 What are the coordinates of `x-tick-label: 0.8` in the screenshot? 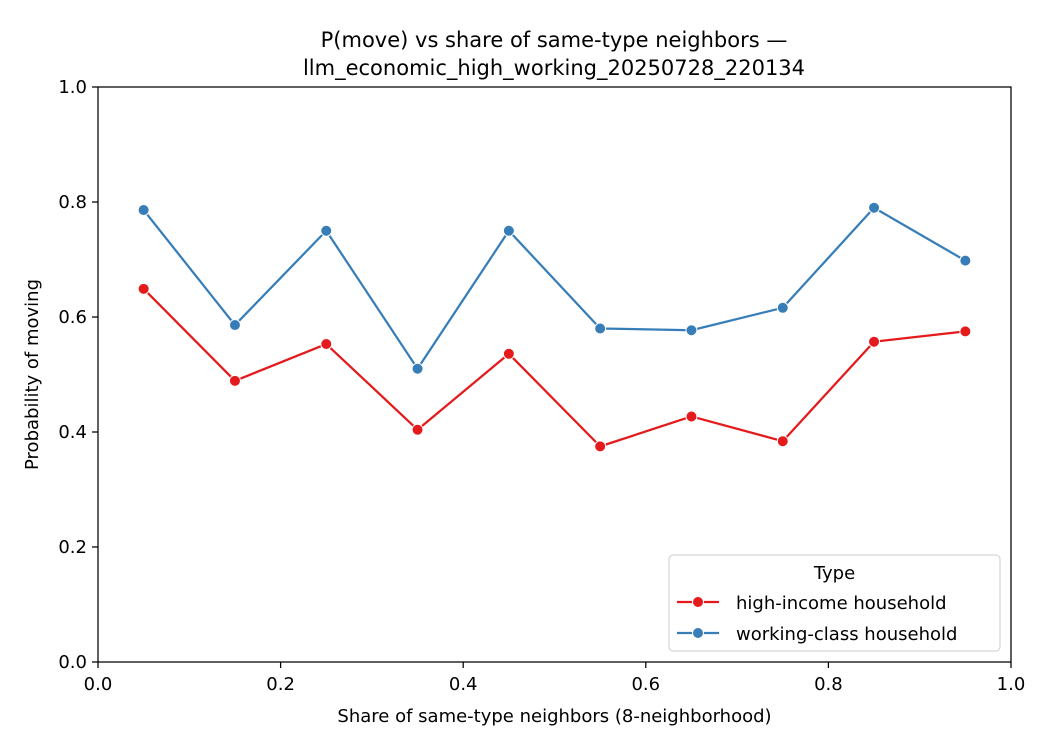 It's located at (828, 684).